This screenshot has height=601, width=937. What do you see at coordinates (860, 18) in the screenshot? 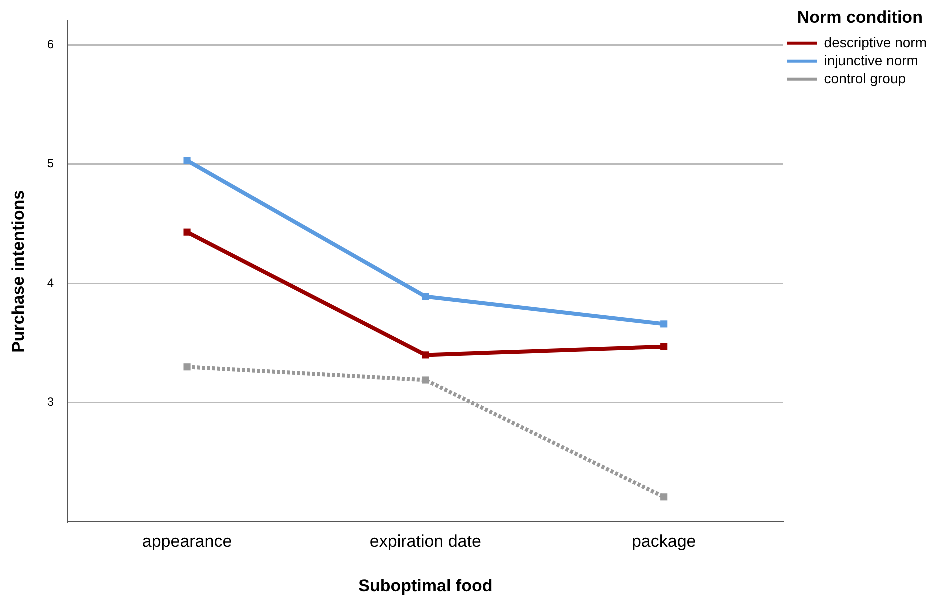
I see `legend-title: Norm condition` at bounding box center [860, 18].